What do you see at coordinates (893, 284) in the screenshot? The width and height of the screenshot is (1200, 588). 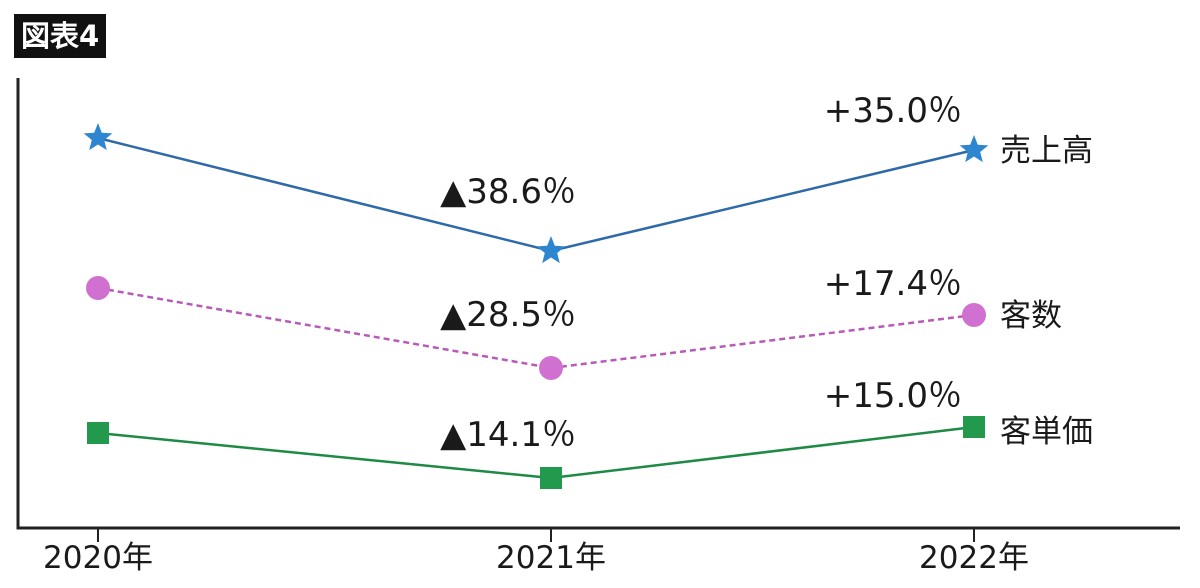 I see `change-label: +17.4％` at bounding box center [893, 284].